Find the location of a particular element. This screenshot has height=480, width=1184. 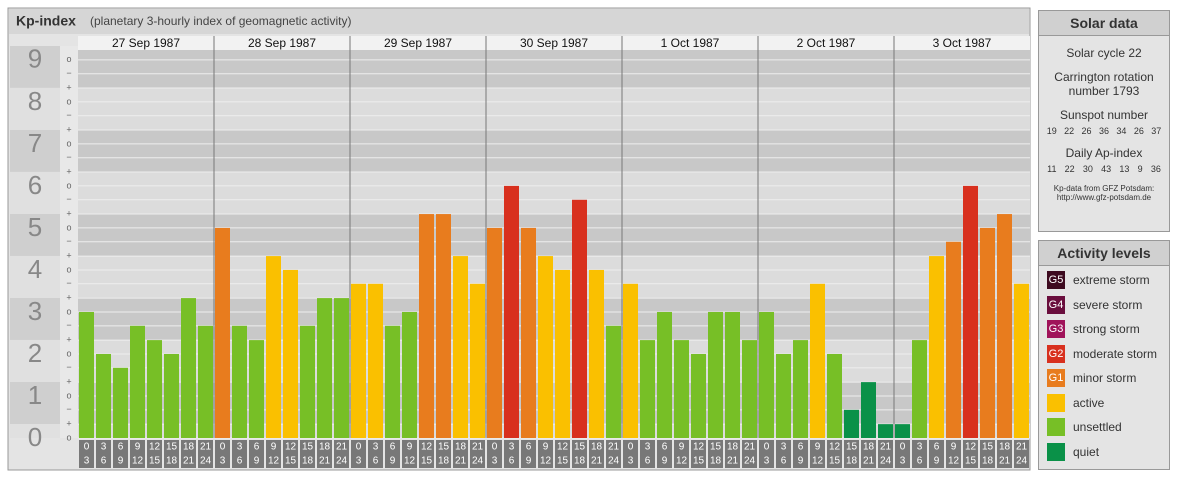

y-tick-label: − is located at coordinates (68, 367).